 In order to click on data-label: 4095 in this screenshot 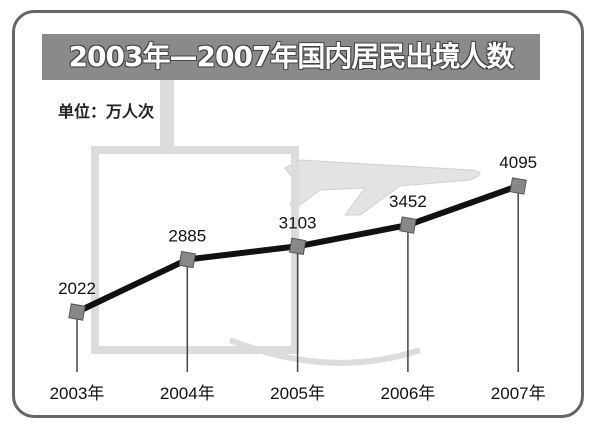, I will do `click(518, 162)`.